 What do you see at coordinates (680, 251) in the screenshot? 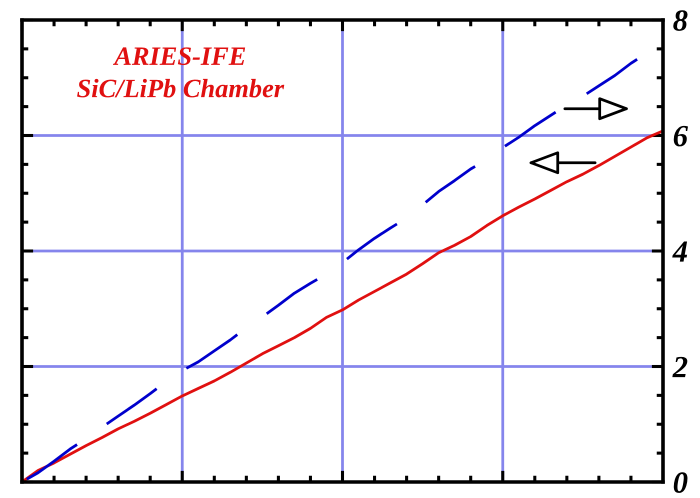
I see `y-tick-label: 4` at bounding box center [680, 251].